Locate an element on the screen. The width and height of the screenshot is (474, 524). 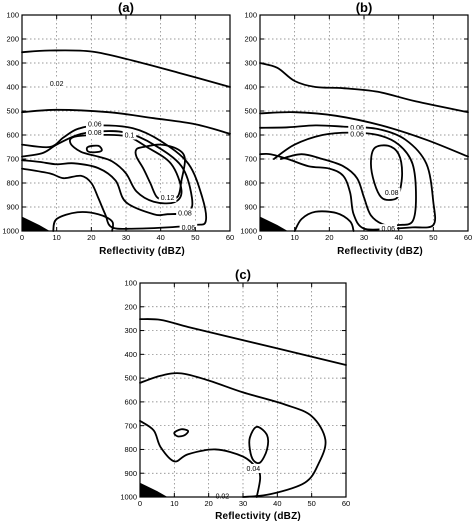
panel-c-terrain is located at coordinates (154, 489).